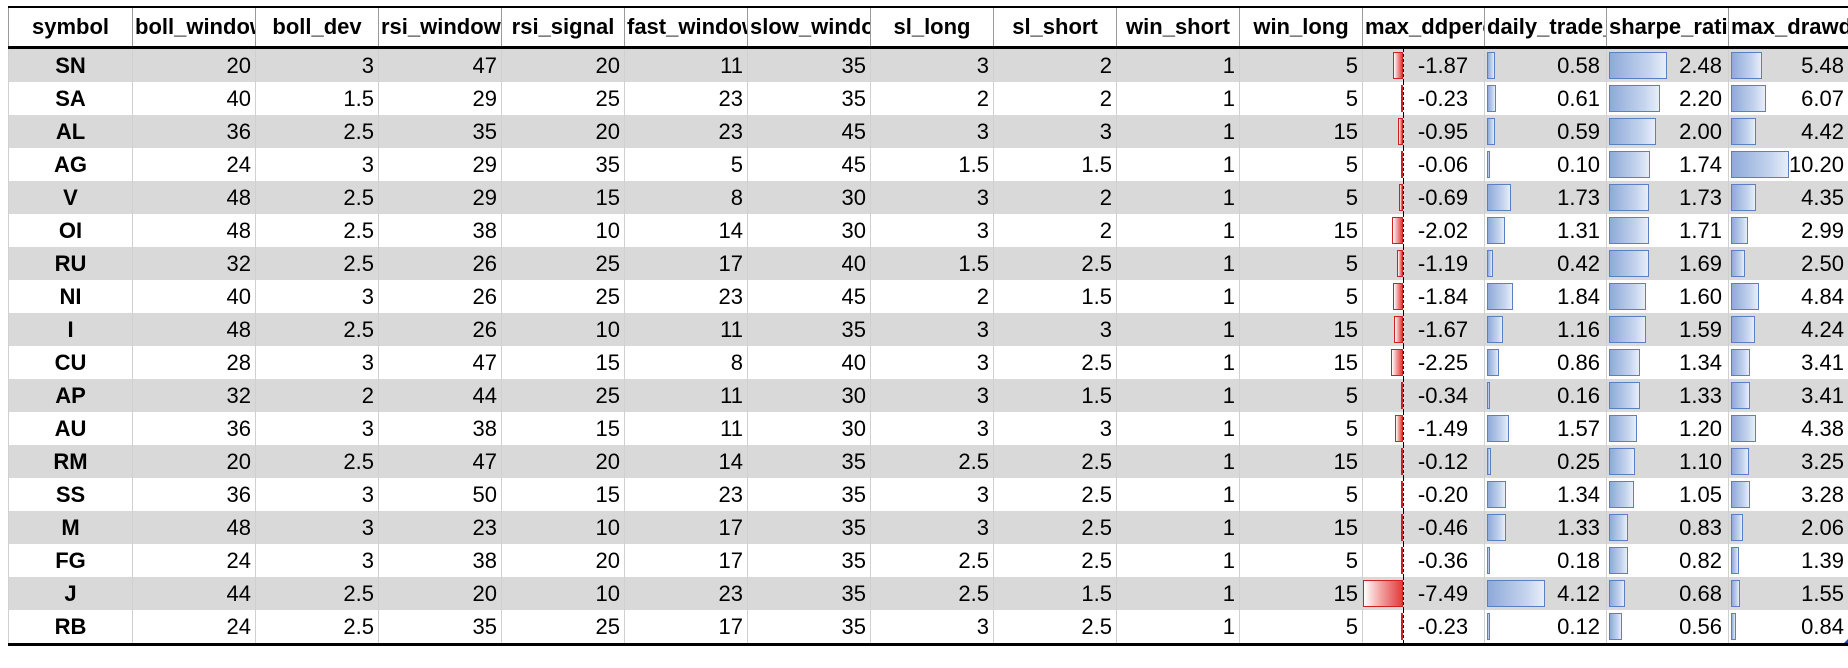 The width and height of the screenshot is (1848, 668). Describe the element at coordinates (686, 560) in the screenshot. I see `cell-fast-window: 17` at that location.